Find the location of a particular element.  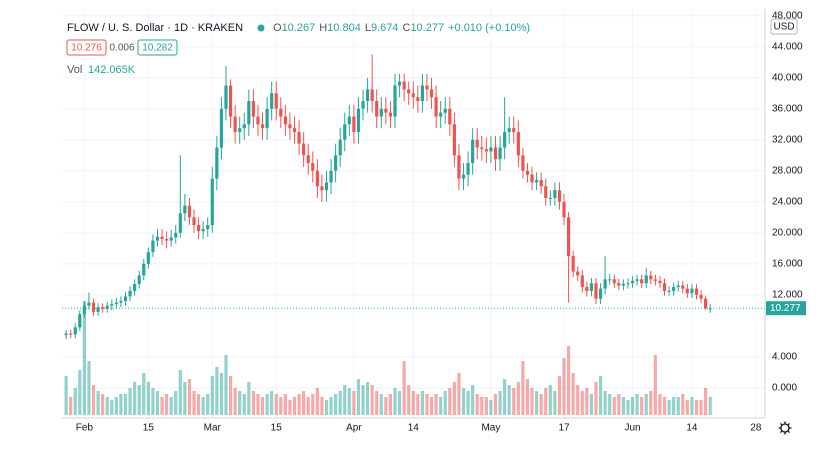

x-tick-label: Mar is located at coordinates (213, 428).